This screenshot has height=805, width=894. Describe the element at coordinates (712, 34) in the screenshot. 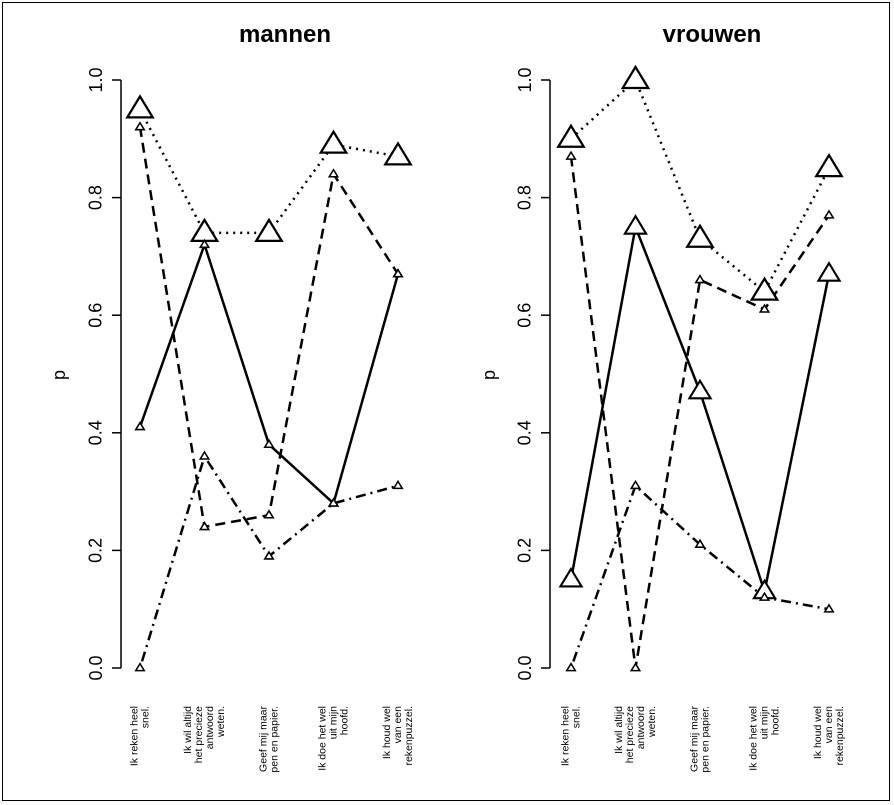

I see `panel-title: vrouwen` at that location.